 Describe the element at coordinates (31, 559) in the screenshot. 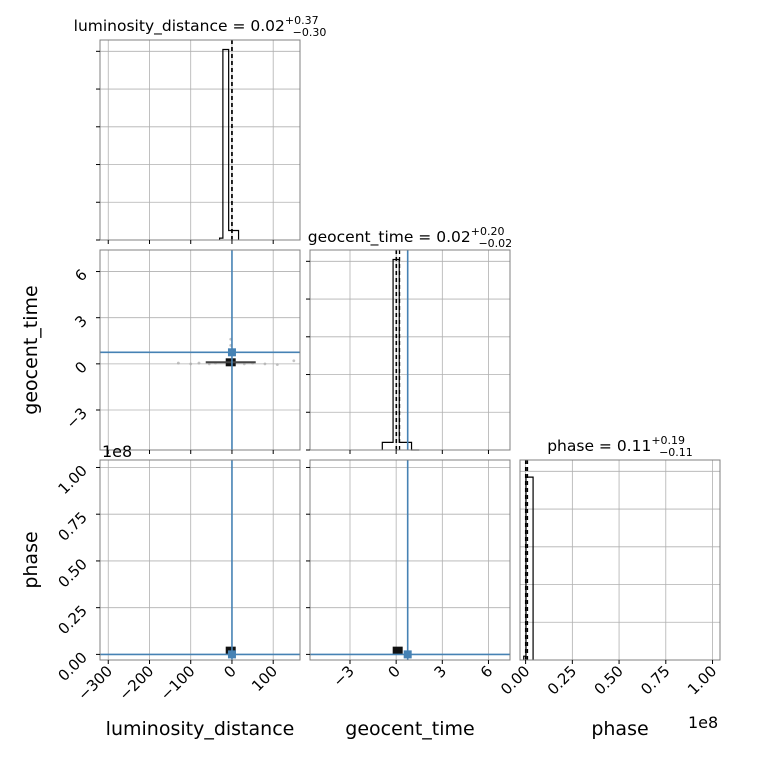

I see `ylabel-phase: phase` at that location.